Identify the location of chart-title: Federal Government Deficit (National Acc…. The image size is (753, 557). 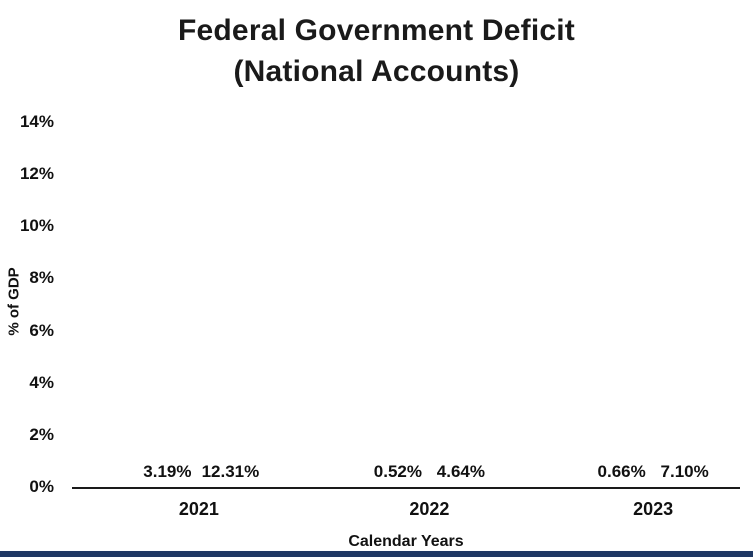
(376, 51).